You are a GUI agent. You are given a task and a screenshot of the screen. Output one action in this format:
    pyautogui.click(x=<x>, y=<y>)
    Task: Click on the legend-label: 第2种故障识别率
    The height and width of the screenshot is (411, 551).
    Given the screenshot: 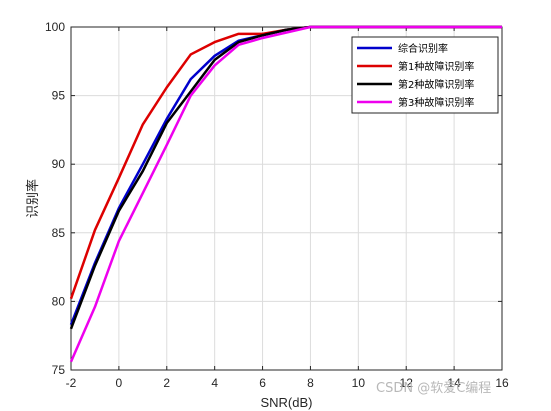 What is the action you would take?
    pyautogui.click(x=436, y=84)
    